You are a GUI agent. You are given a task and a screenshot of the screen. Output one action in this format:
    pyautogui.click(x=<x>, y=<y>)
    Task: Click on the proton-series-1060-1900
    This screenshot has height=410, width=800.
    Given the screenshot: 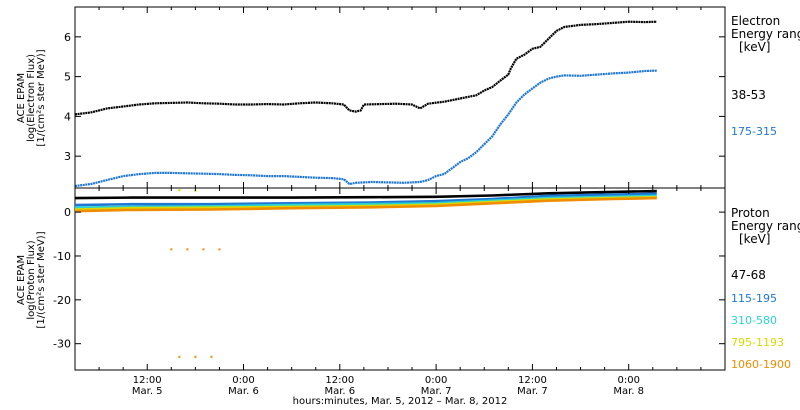 What is the action you would take?
    pyautogui.click(x=365, y=204)
    